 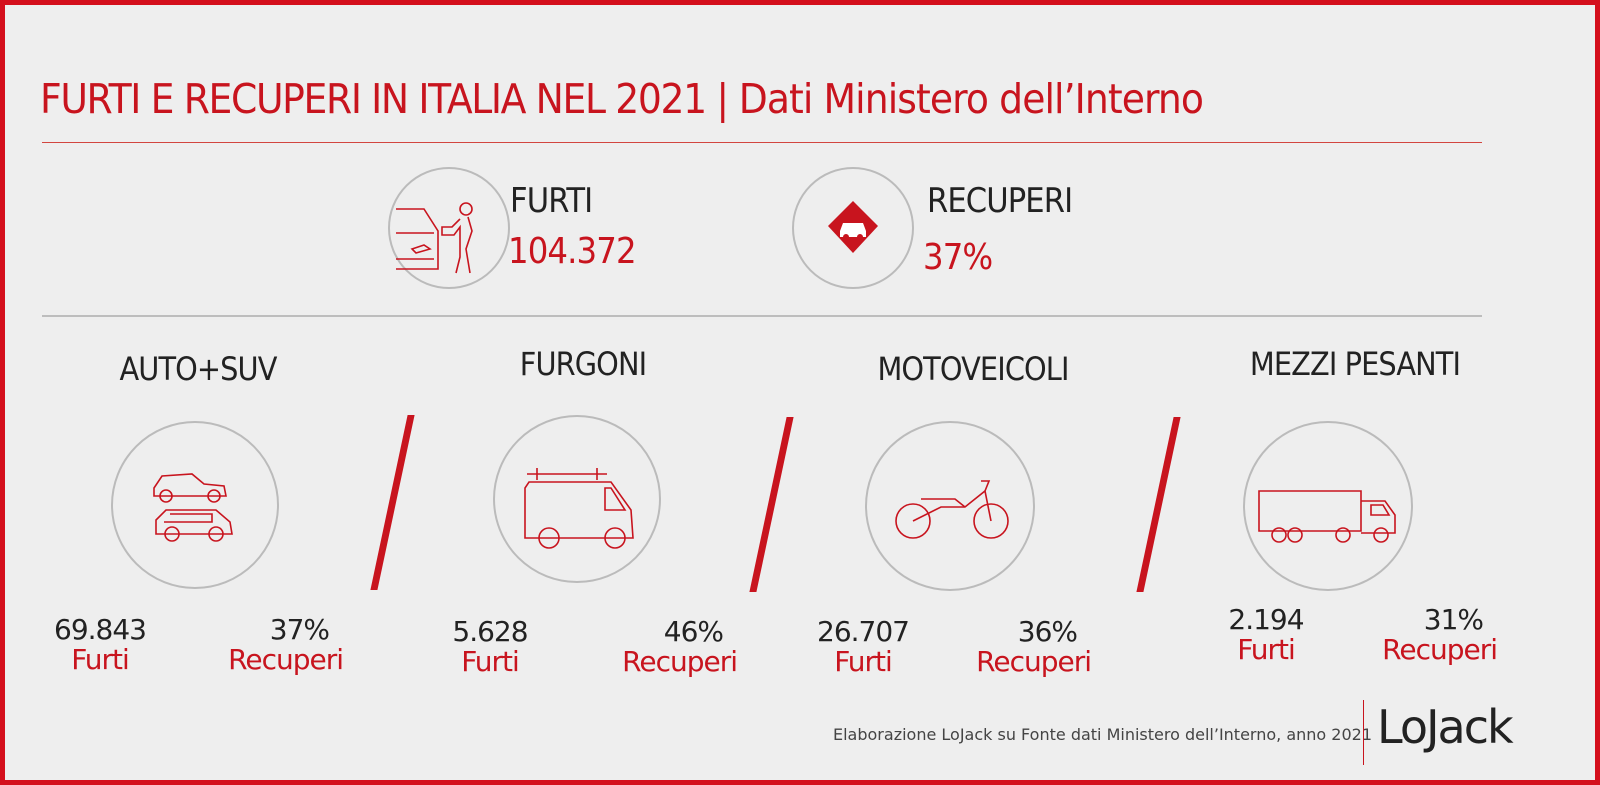 I want to click on car-thief-icon, so click(x=449, y=228).